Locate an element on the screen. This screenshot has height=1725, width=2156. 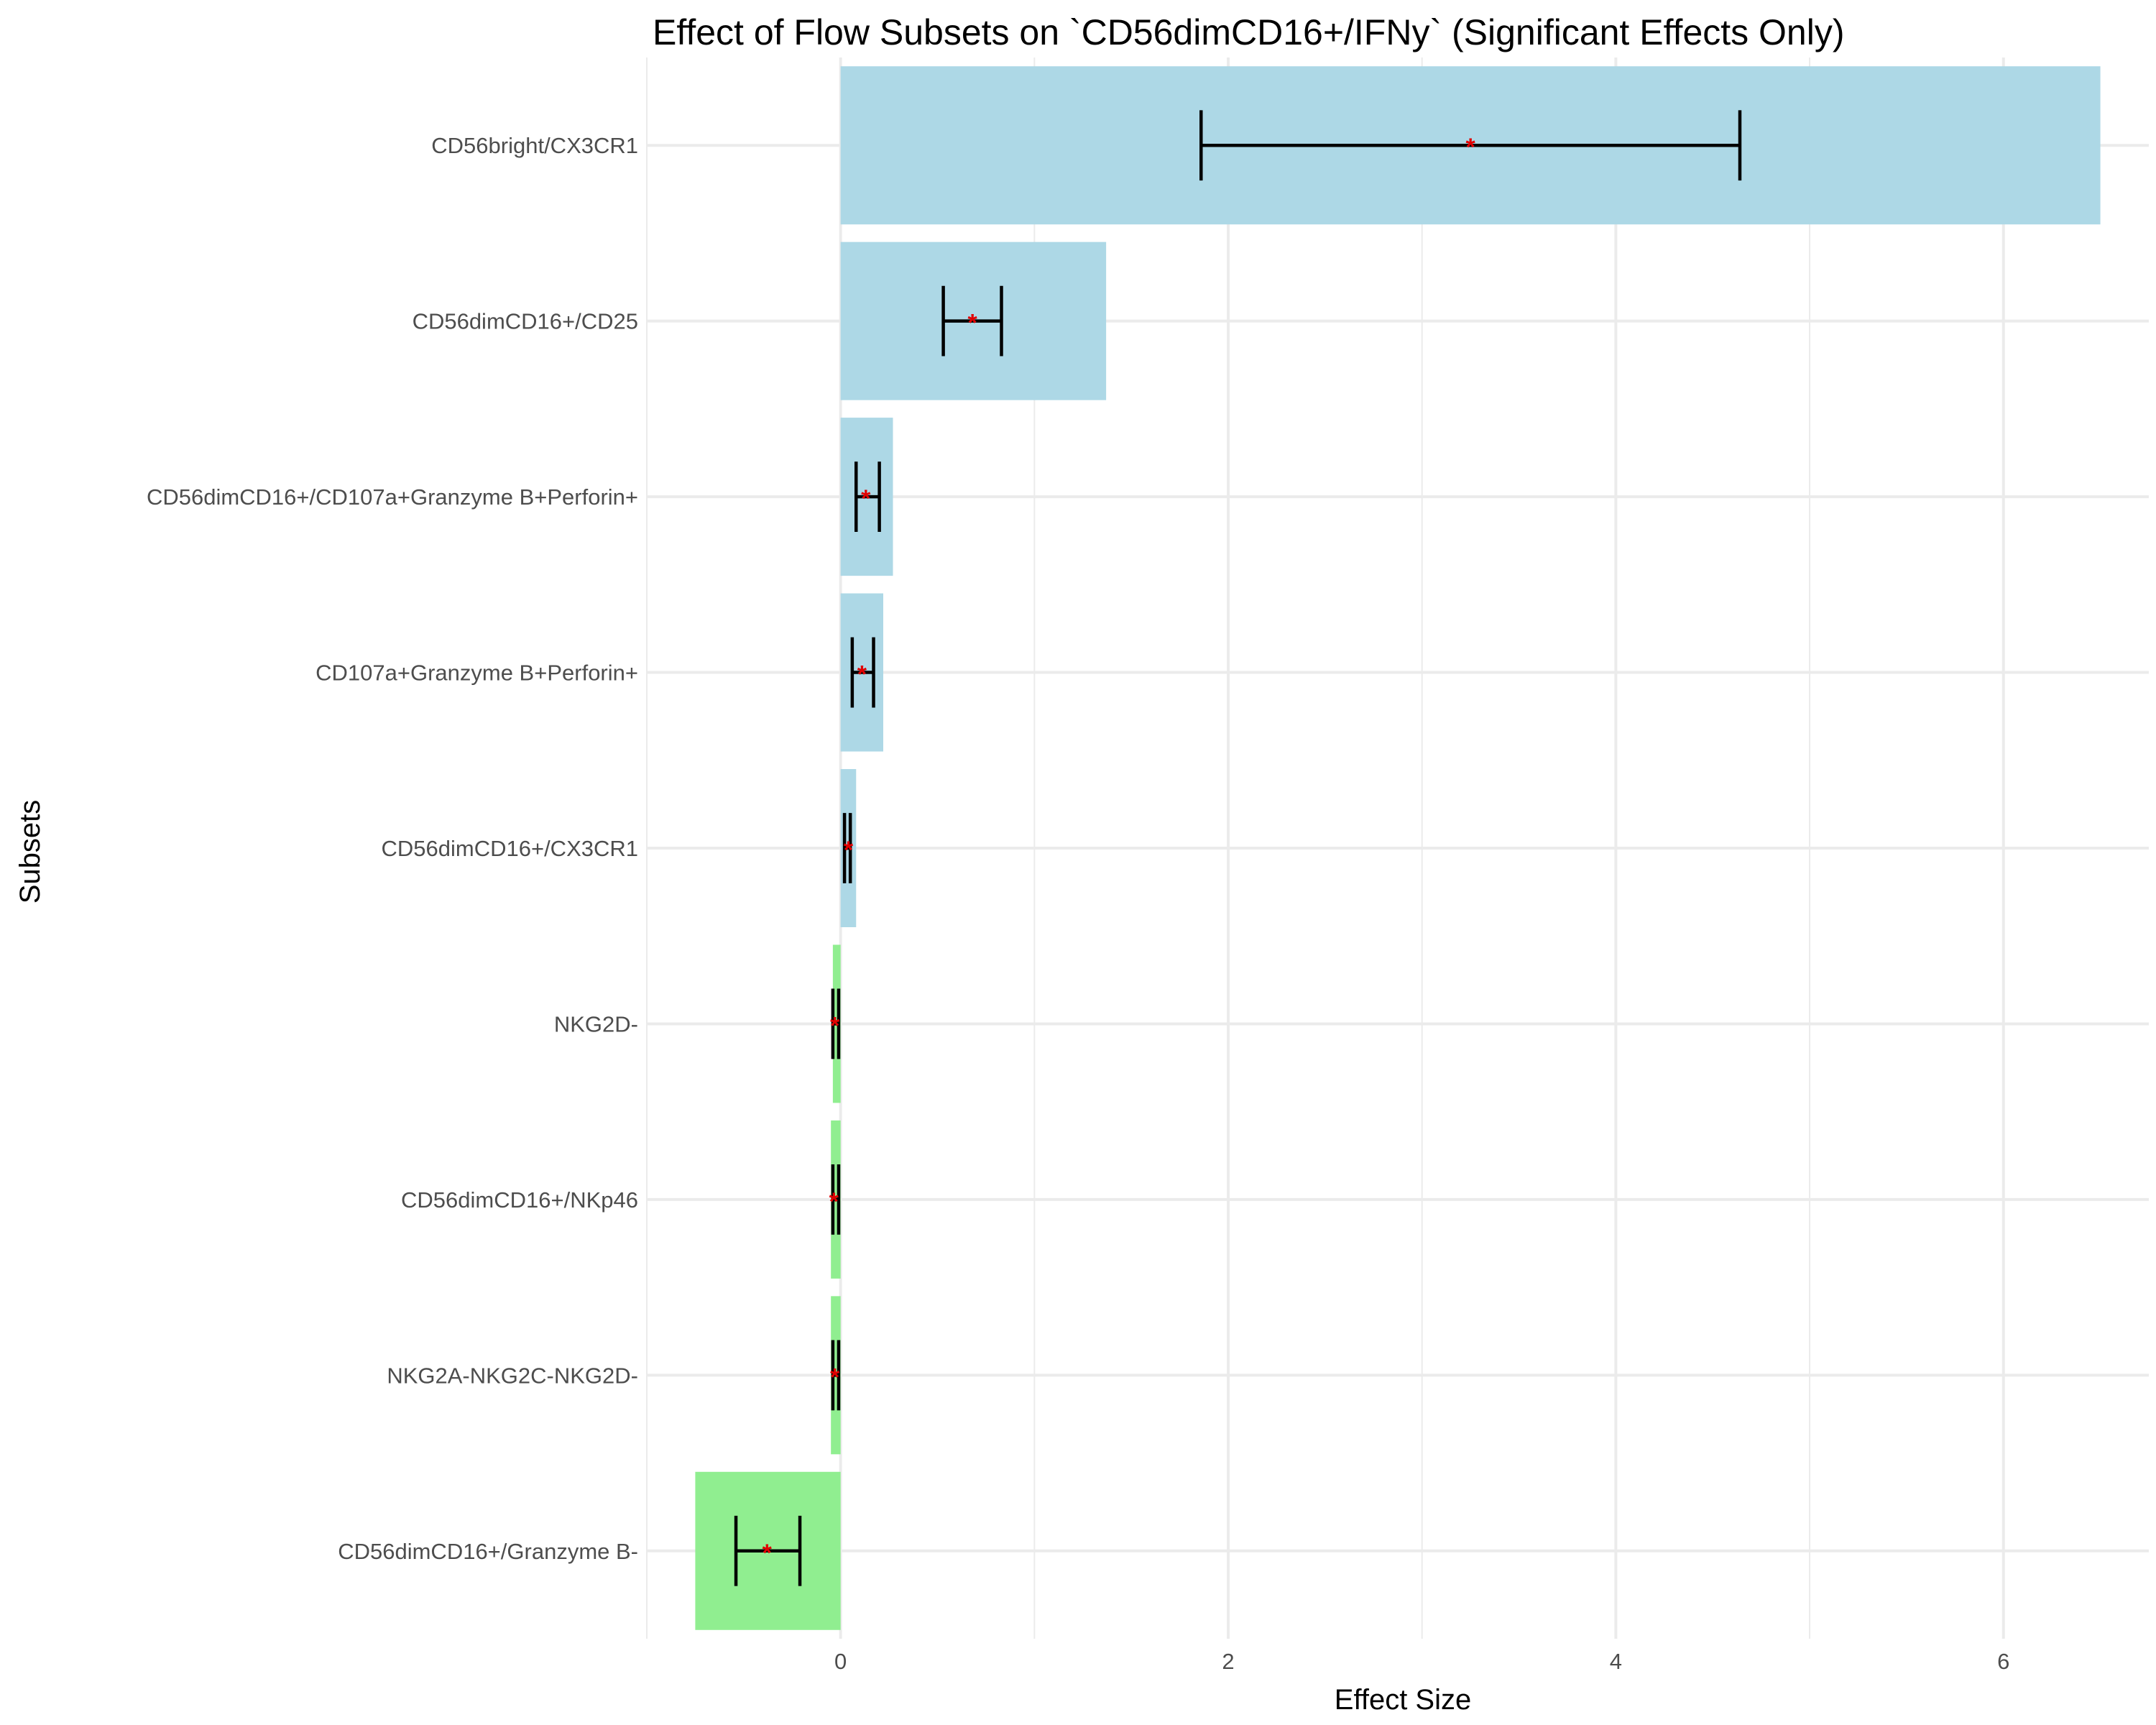
y-tick-label: CD56bright/CX3CR1 is located at coordinates (535, 145).